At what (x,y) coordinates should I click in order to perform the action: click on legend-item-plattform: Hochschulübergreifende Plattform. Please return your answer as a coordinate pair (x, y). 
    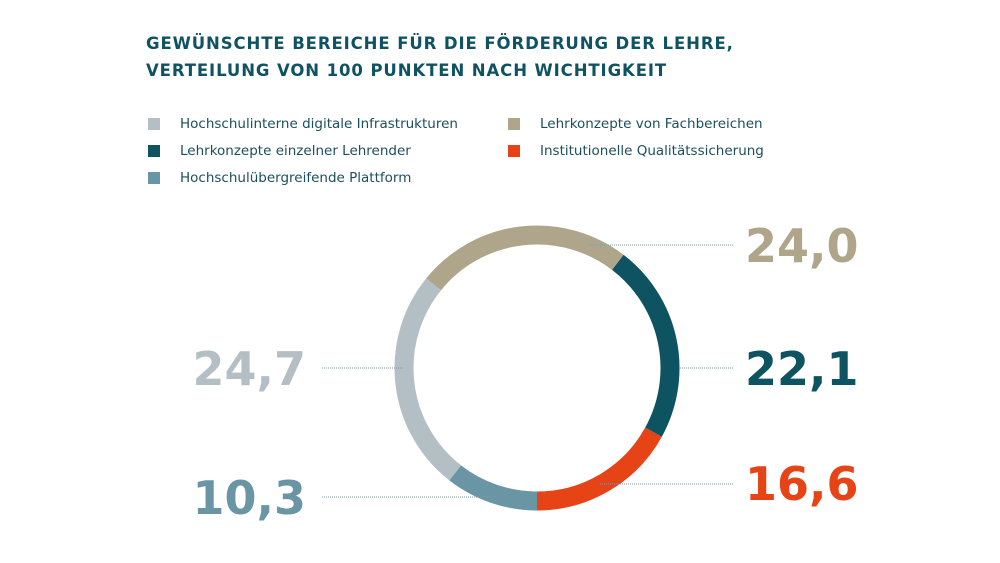
    Looking at the image, I should click on (279, 178).